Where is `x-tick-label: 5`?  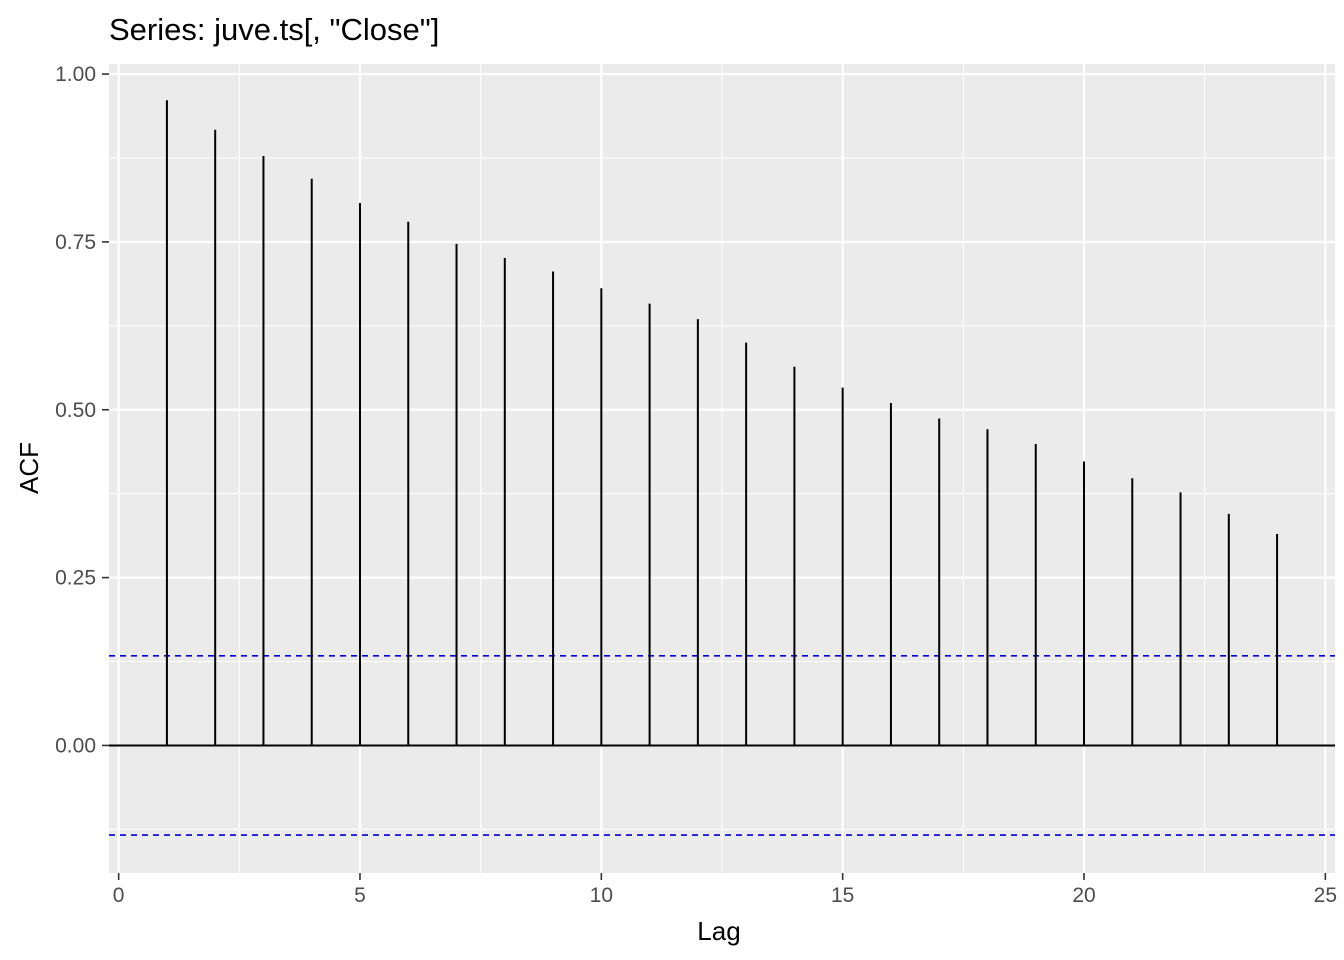
x-tick-label: 5 is located at coordinates (360, 895).